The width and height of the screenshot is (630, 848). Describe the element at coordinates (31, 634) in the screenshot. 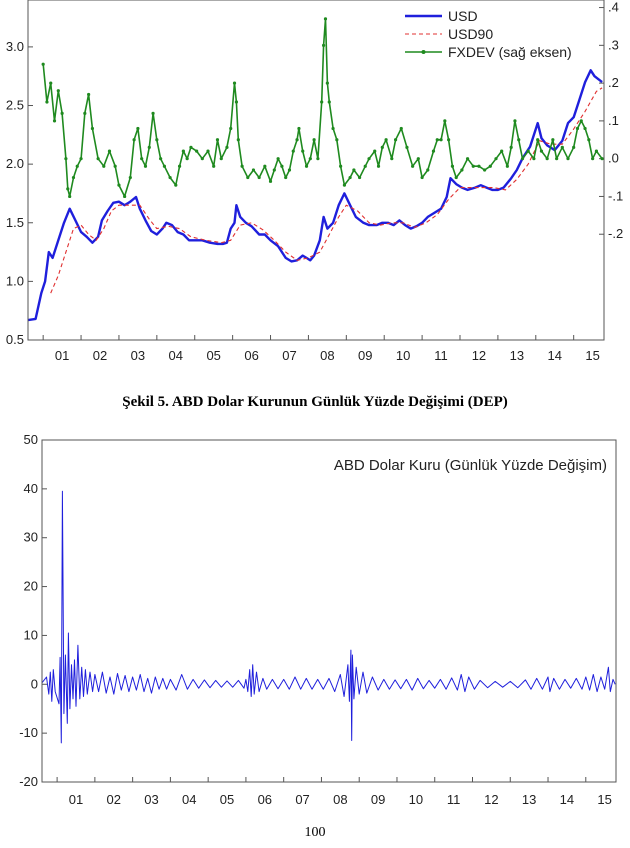

I see `y-tick-label: 10` at that location.